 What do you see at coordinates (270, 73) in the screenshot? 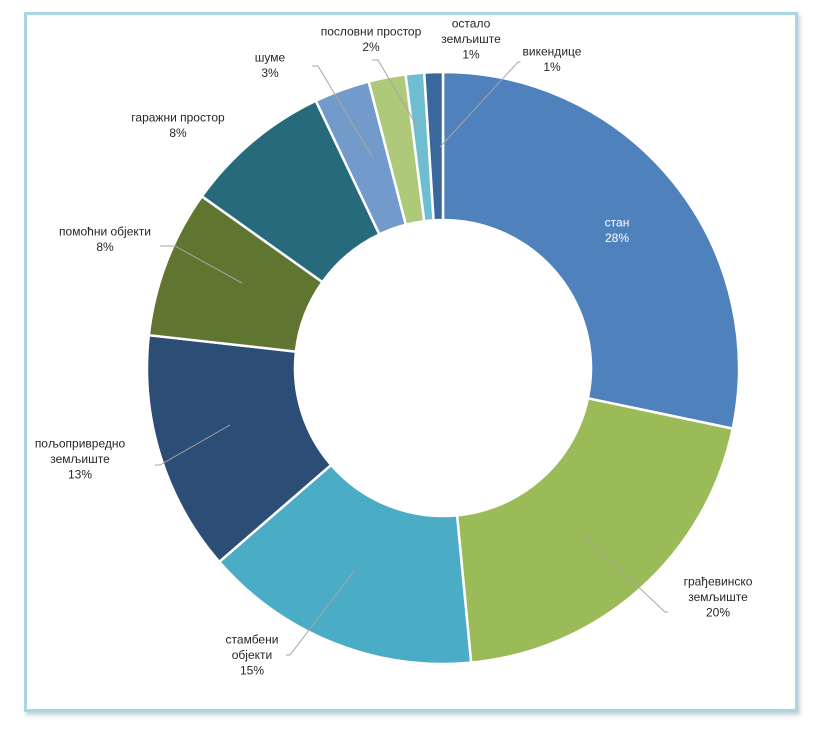
I see `data-label-value: 3%` at bounding box center [270, 73].